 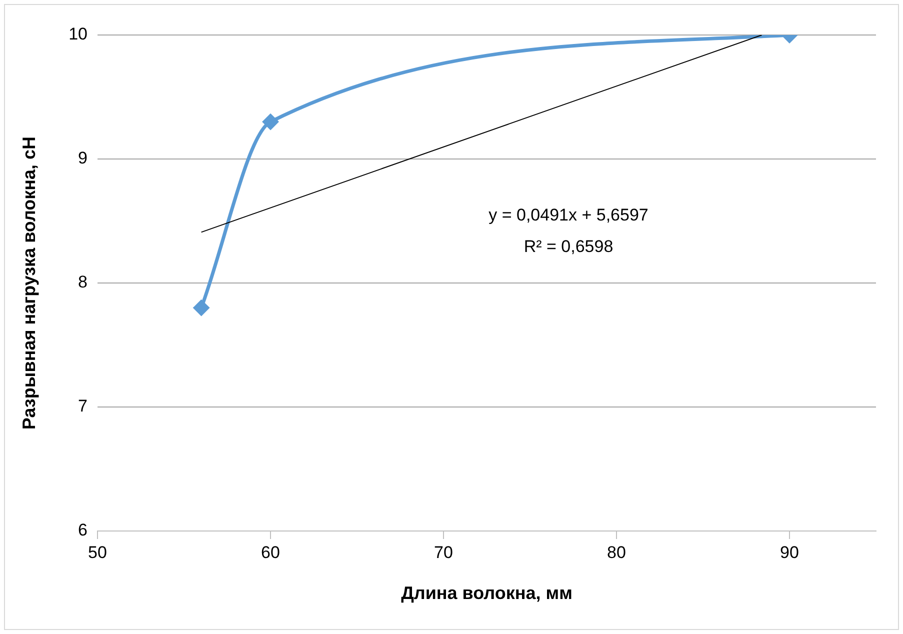 What do you see at coordinates (28, 283) in the screenshot?
I see `y-axis-title: Разрывная нагрузка волокна, сН` at bounding box center [28, 283].